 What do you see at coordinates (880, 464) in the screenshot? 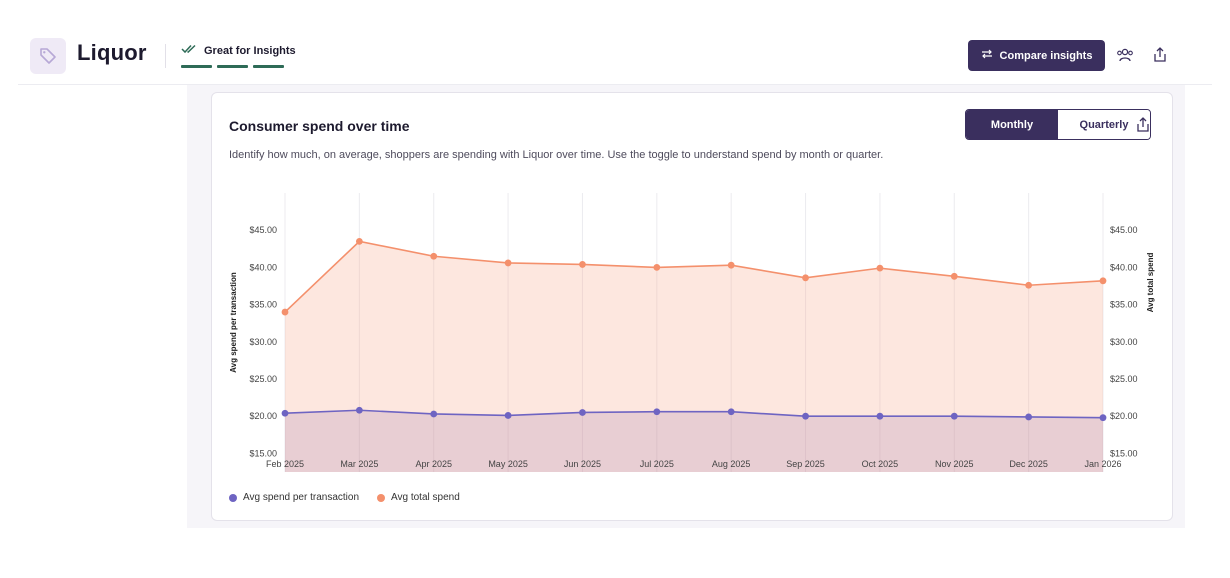
I see `x-tick-label: Oct 2025` at bounding box center [880, 464].